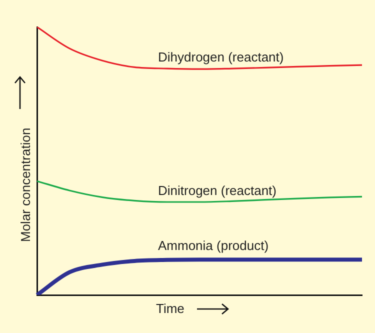 This screenshot has height=333, width=375. Describe the element at coordinates (221, 57) in the screenshot. I see `series-label: Dihydrogen (reactant)` at that location.